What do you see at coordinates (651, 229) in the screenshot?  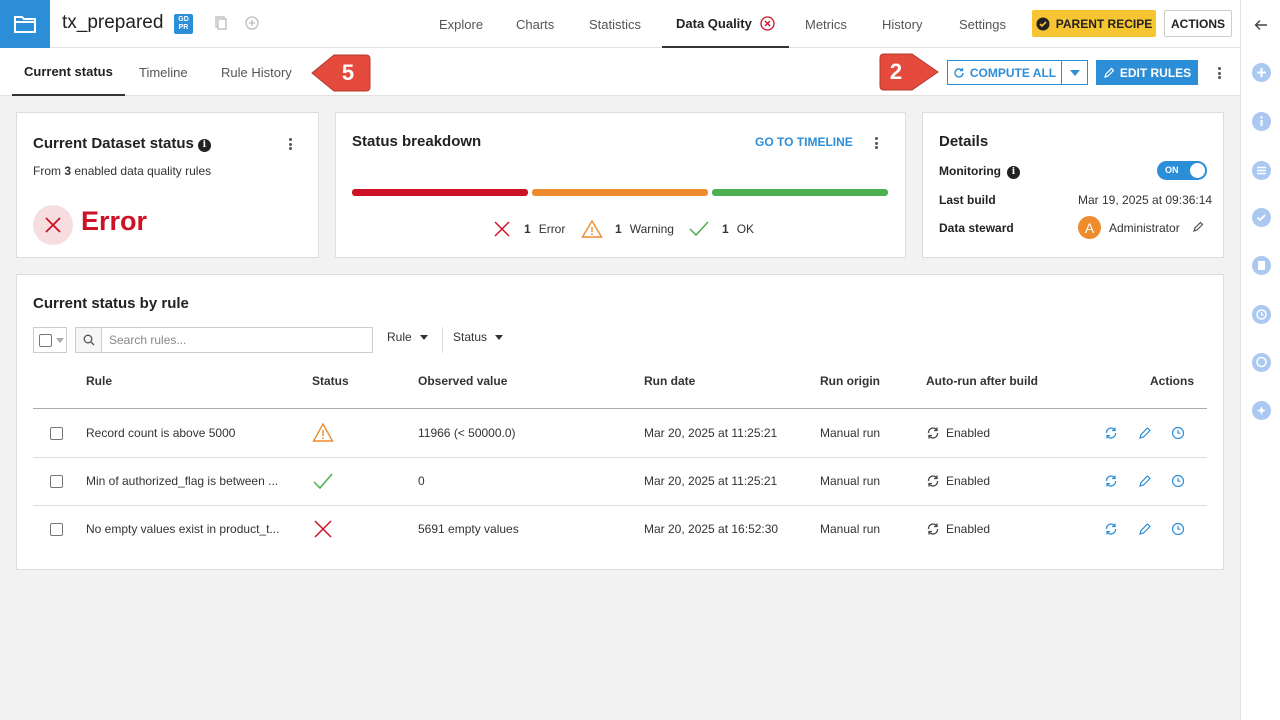 I see `warning-label: Warning` at bounding box center [651, 229].